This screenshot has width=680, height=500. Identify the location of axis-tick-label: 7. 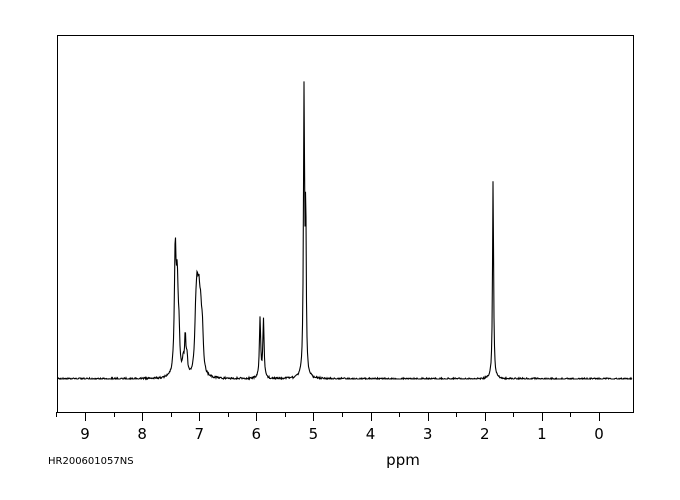
(199, 434).